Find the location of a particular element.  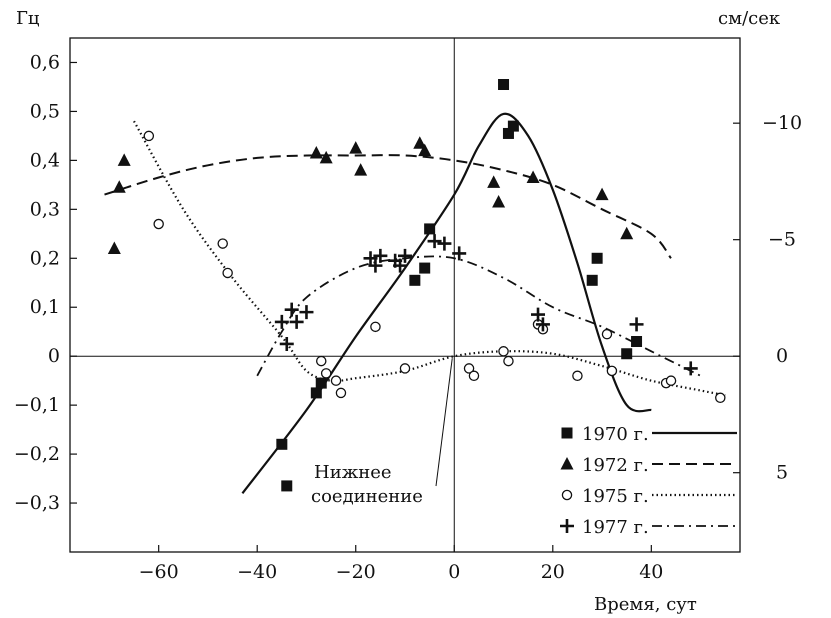

y-left-tick-label: 0,3 is located at coordinates (45, 209).